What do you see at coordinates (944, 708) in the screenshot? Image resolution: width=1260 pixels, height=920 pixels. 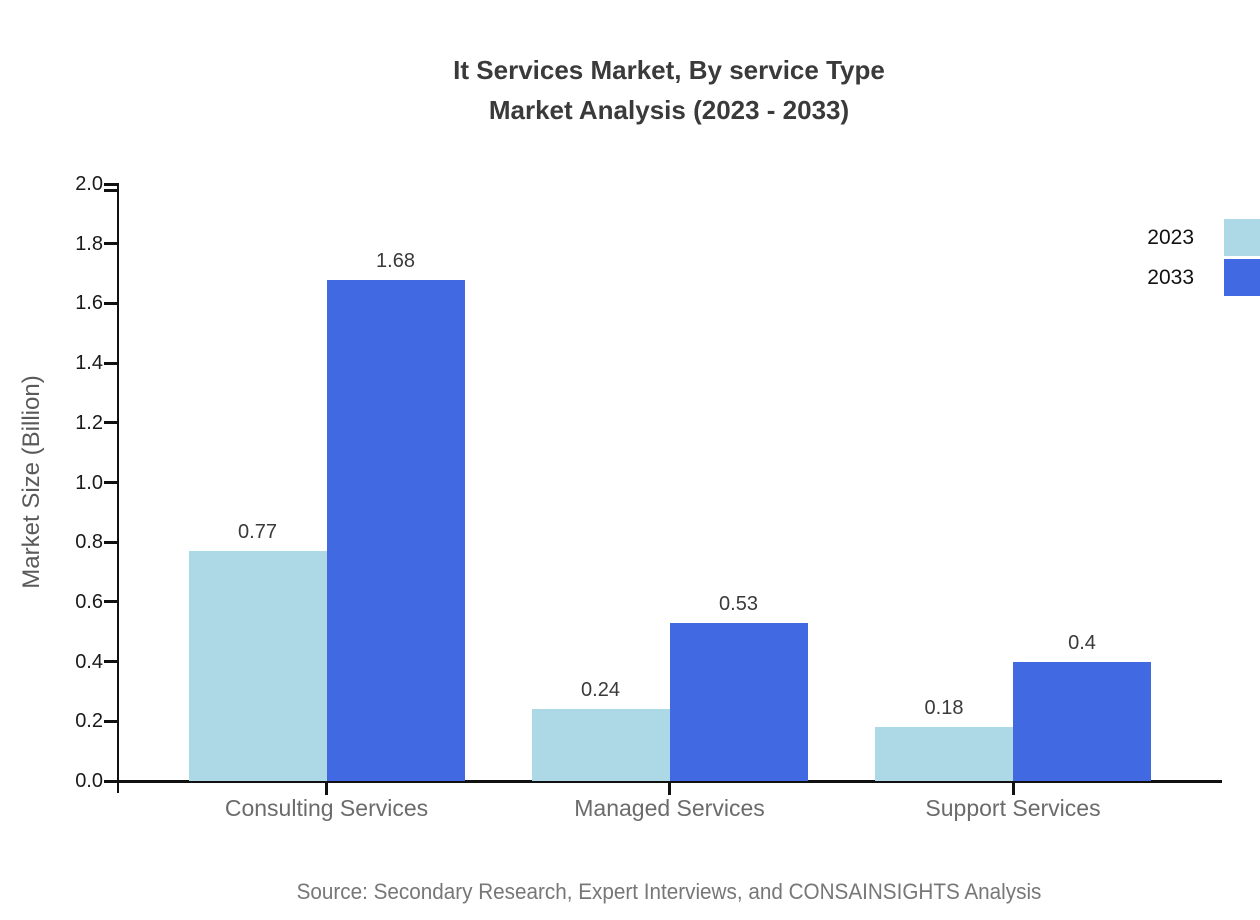 I see `bar-value-label: 0.18` at bounding box center [944, 708].